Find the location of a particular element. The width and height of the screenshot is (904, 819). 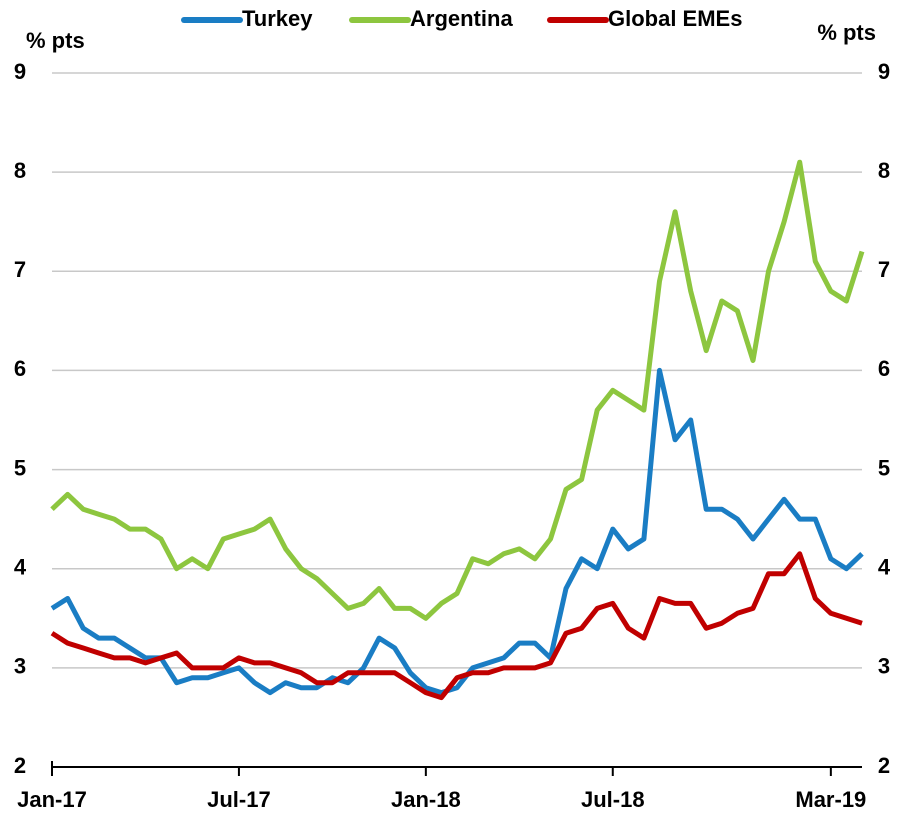

x-tick-label: Jan-18 is located at coordinates (426, 799).